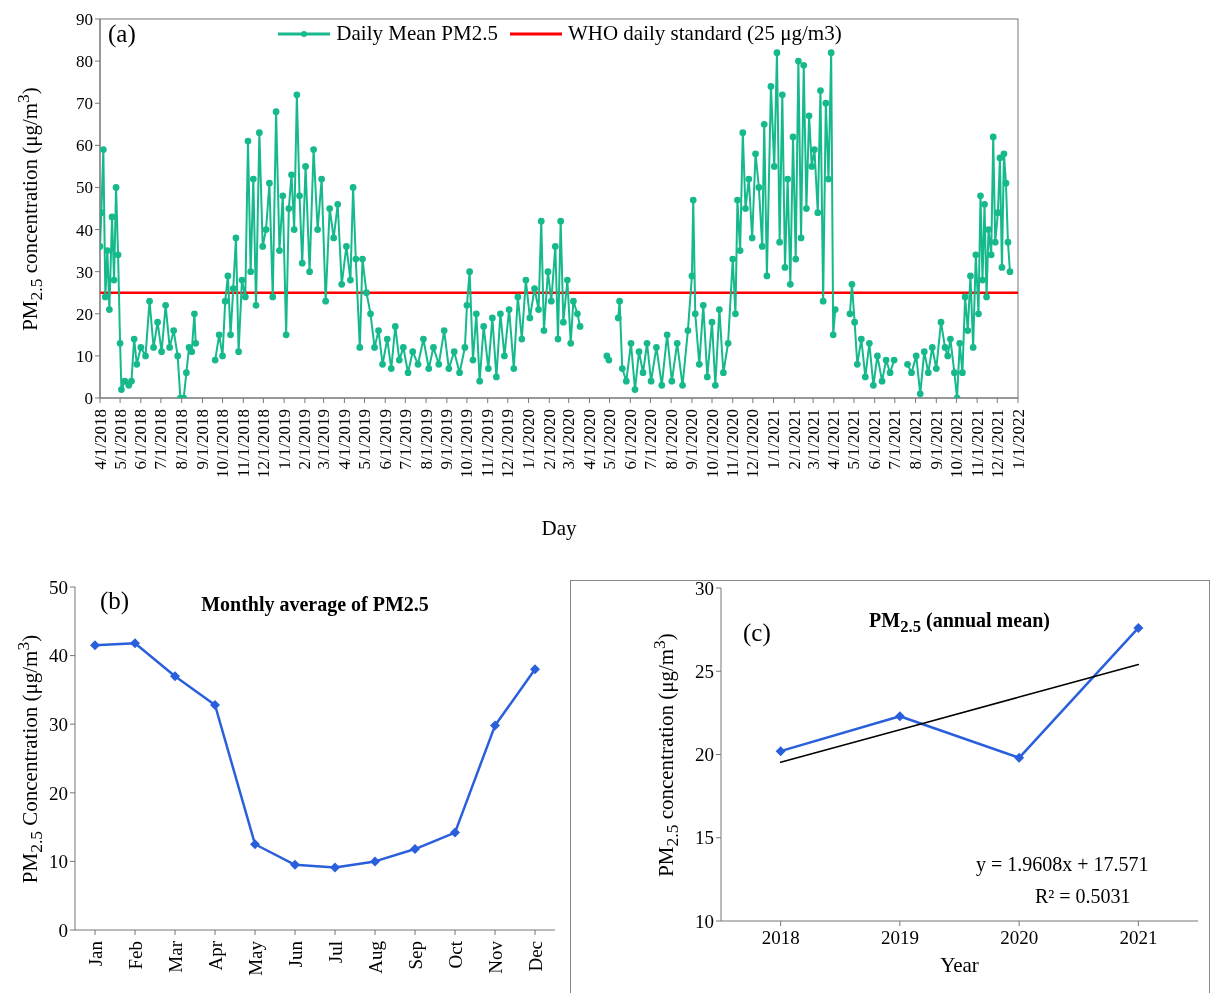 The width and height of the screenshot is (1210, 993). Describe the element at coordinates (610, 439) in the screenshot. I see `x-tick-label: 5/1/2020` at that location.